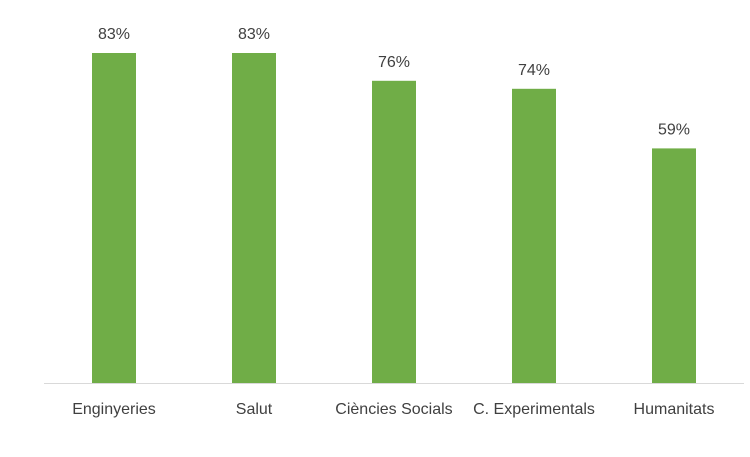  What do you see at coordinates (674, 129) in the screenshot?
I see `value-label-4: 59%` at bounding box center [674, 129].